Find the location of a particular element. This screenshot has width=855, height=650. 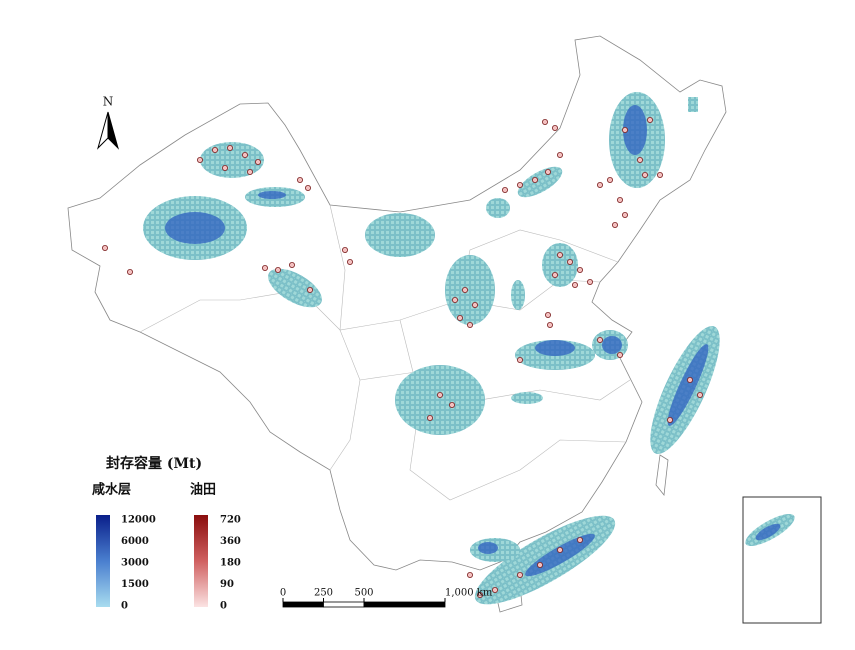

legend-tick-label: 1500 is located at coordinates (135, 584).